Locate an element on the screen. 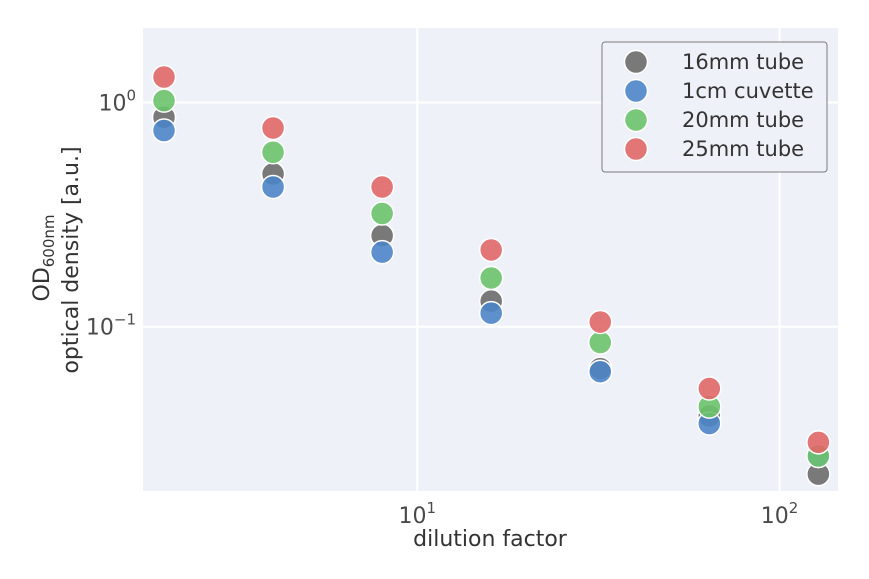 This screenshot has width=869, height=579. y-axis-label-sub: 600nm is located at coordinates (49, 240).